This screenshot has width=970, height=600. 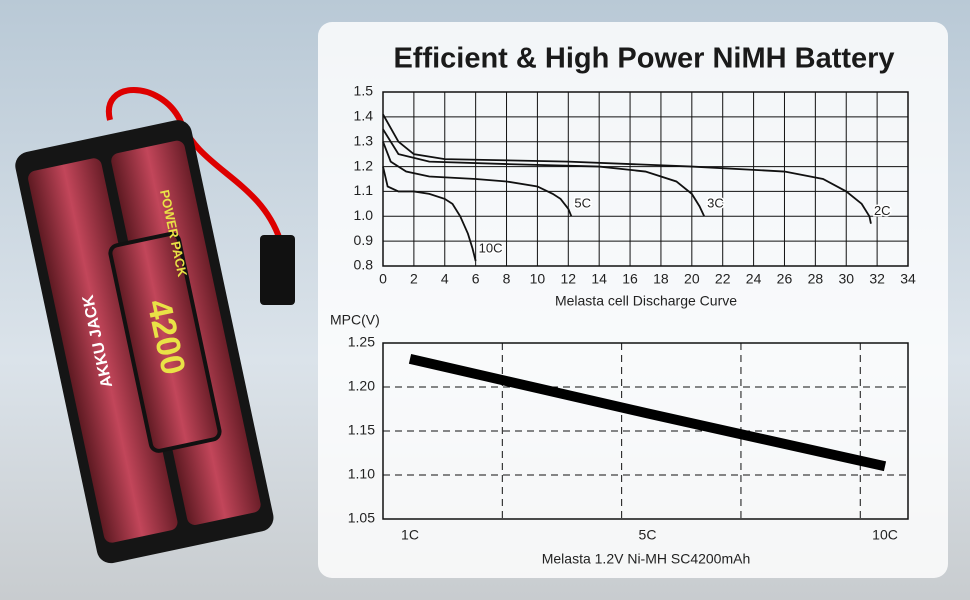 I want to click on series-label: 10C, so click(x=491, y=247).